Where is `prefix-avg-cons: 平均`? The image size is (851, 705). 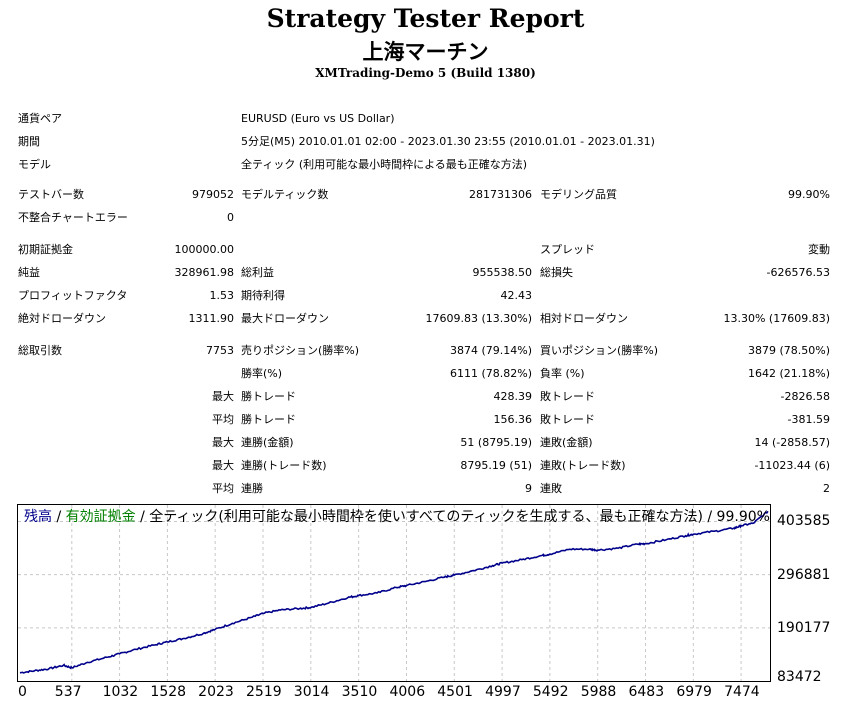
prefix-avg-cons: 平均 is located at coordinates (223, 488).